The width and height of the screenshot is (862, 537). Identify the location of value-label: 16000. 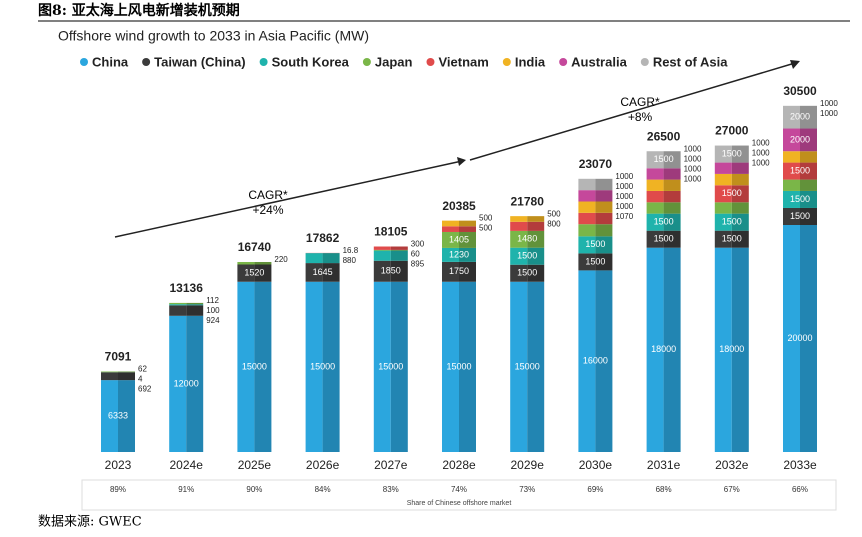
(595, 361).